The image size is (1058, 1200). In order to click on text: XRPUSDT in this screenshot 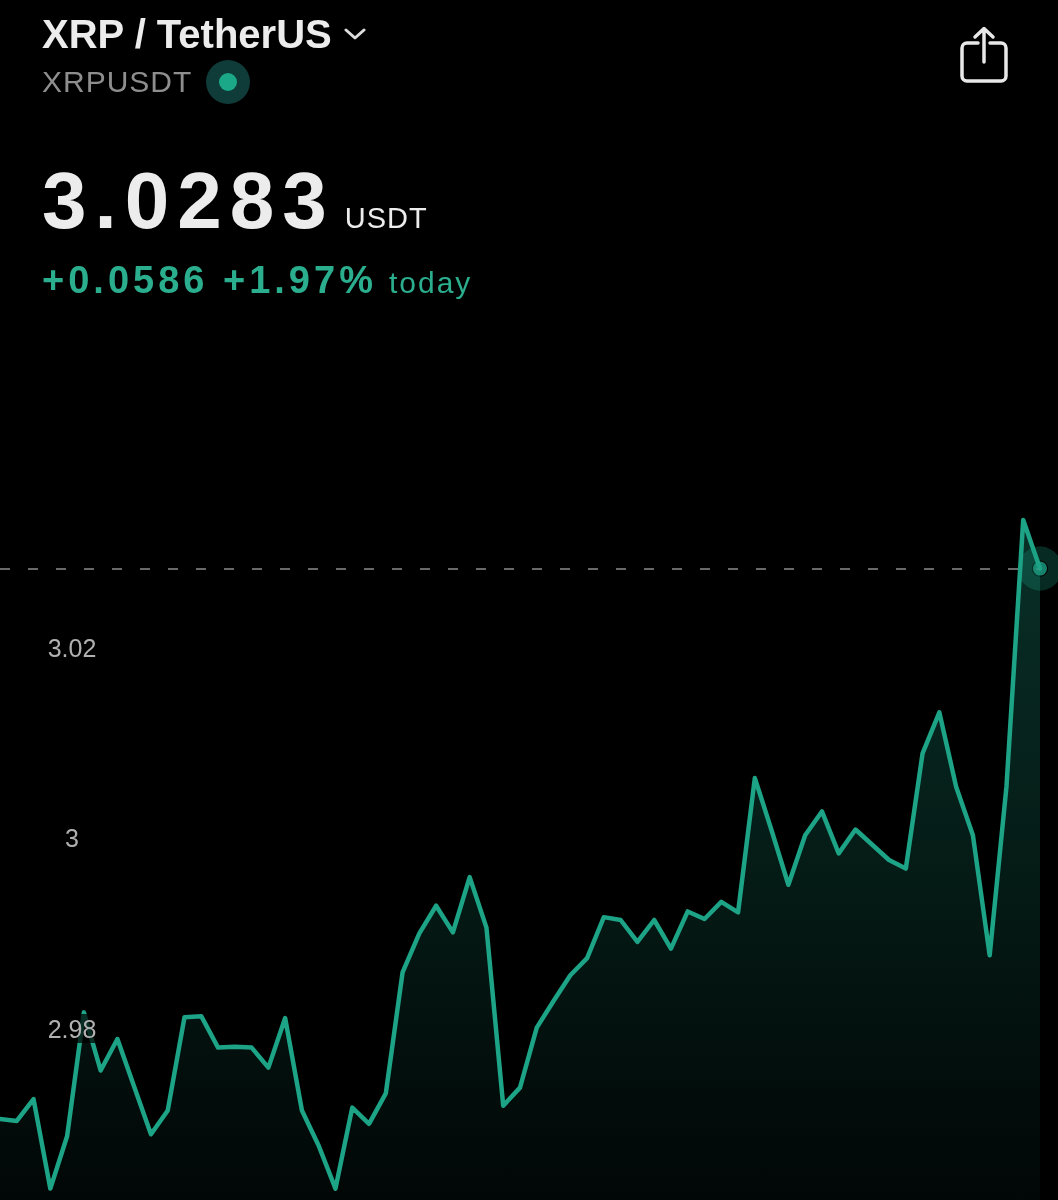, I will do `click(117, 81)`.